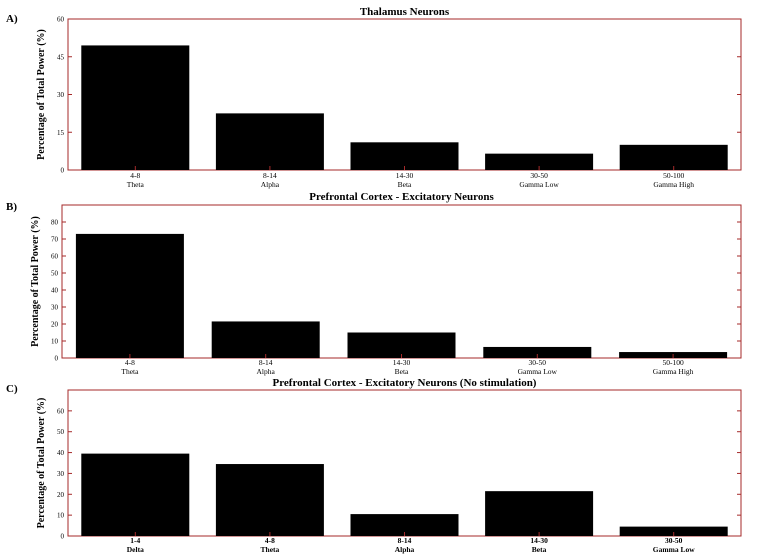 This screenshot has width=761, height=560. Describe the element at coordinates (61, 57) in the screenshot. I see `y-tick-label: 45` at that location.